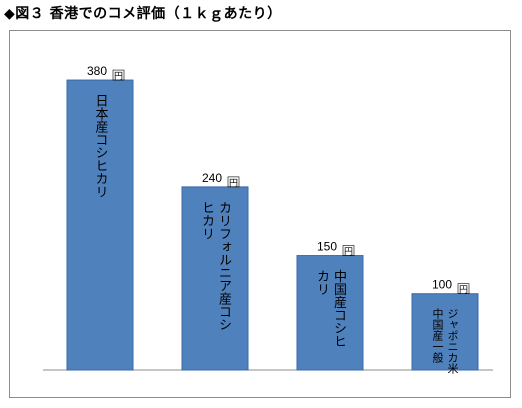 The image size is (522, 408). Describe the element at coordinates (143, 14) in the screenshot. I see `page-title: ◆図３ 香港でのコメ評価（１ｋｇあたり）` at that location.